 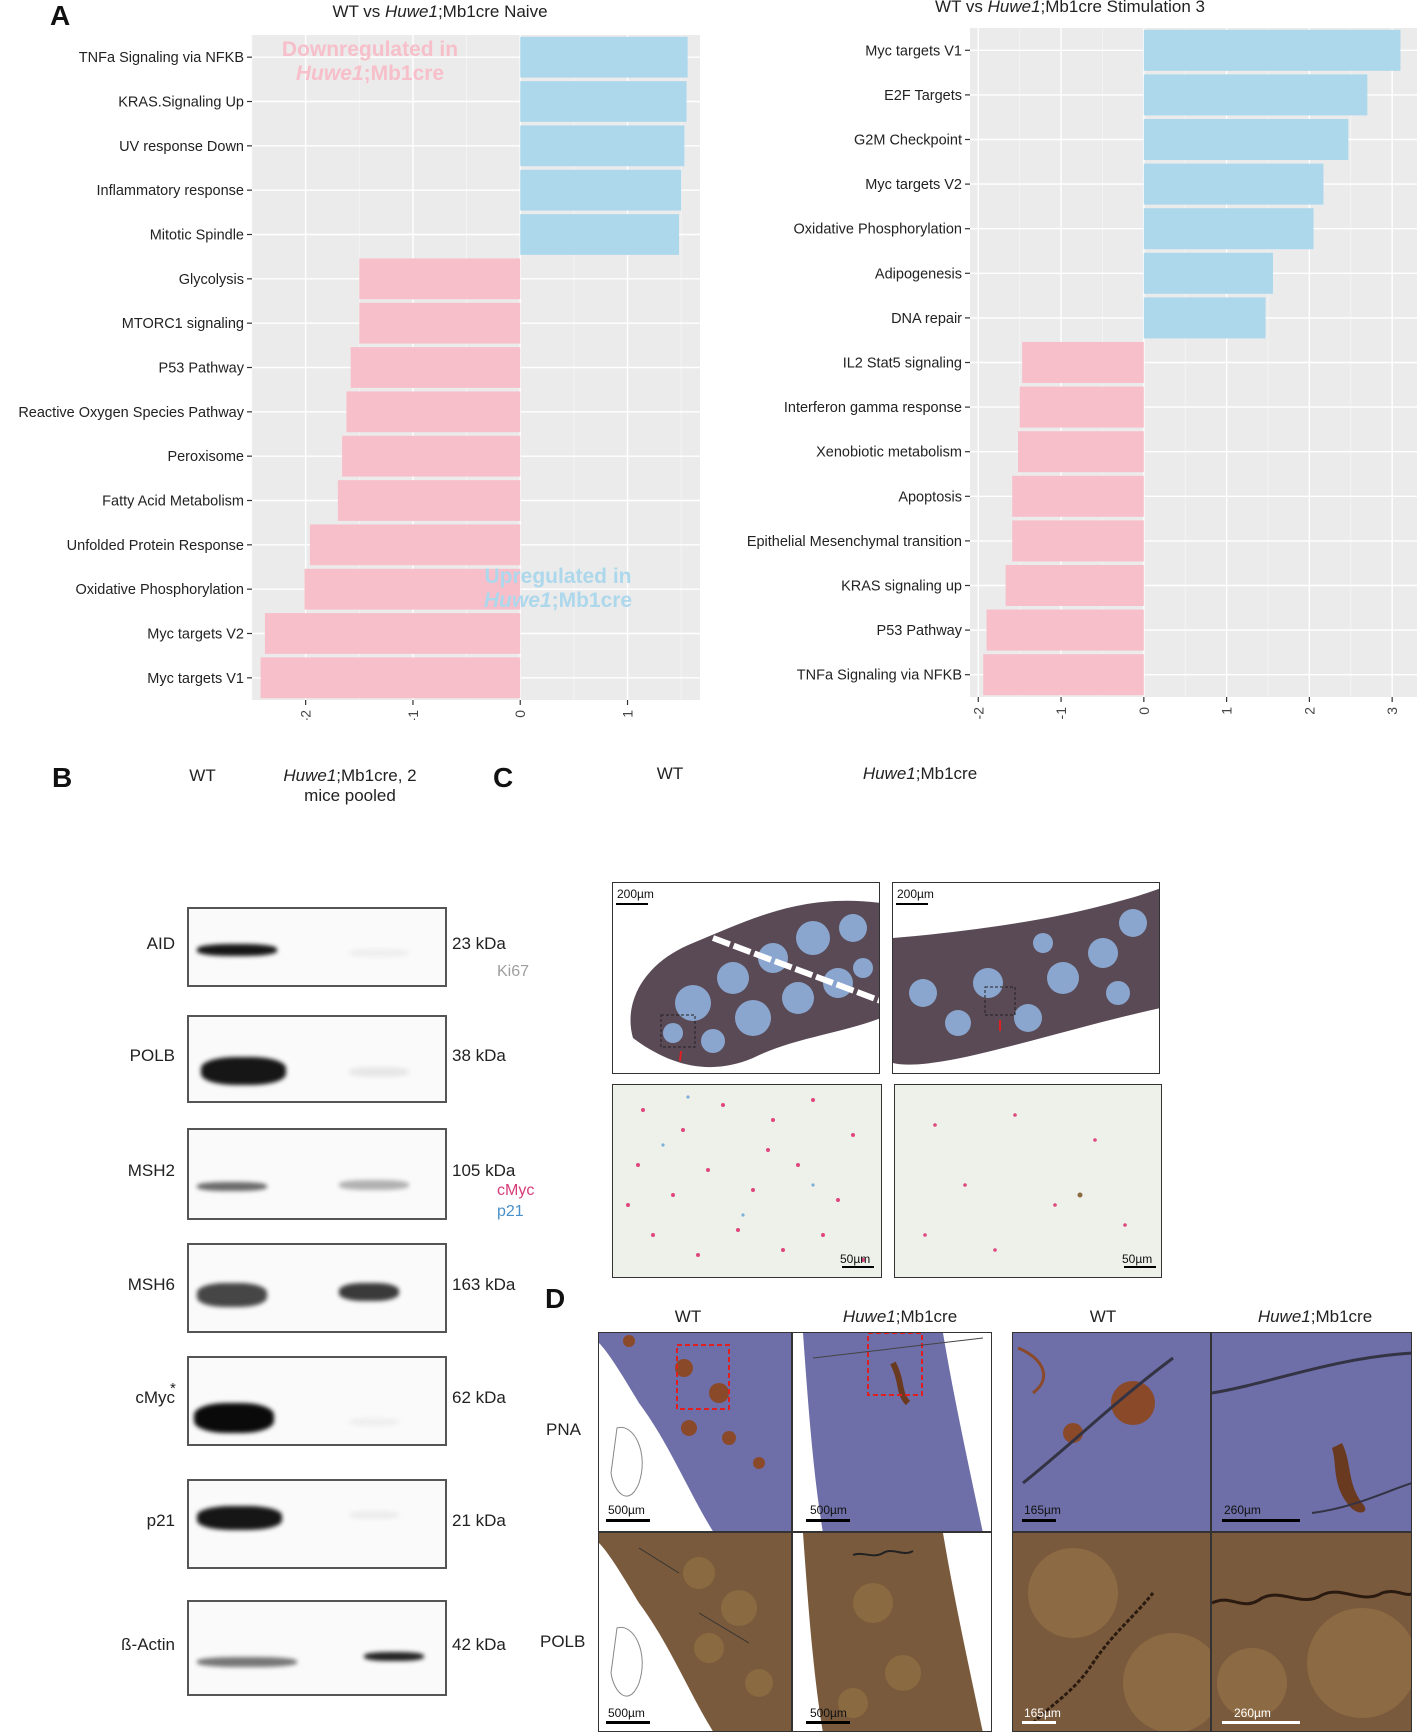 What do you see at coordinates (628, 1520) in the screenshot?
I see `d-scalebar-pna-wt` at bounding box center [628, 1520].